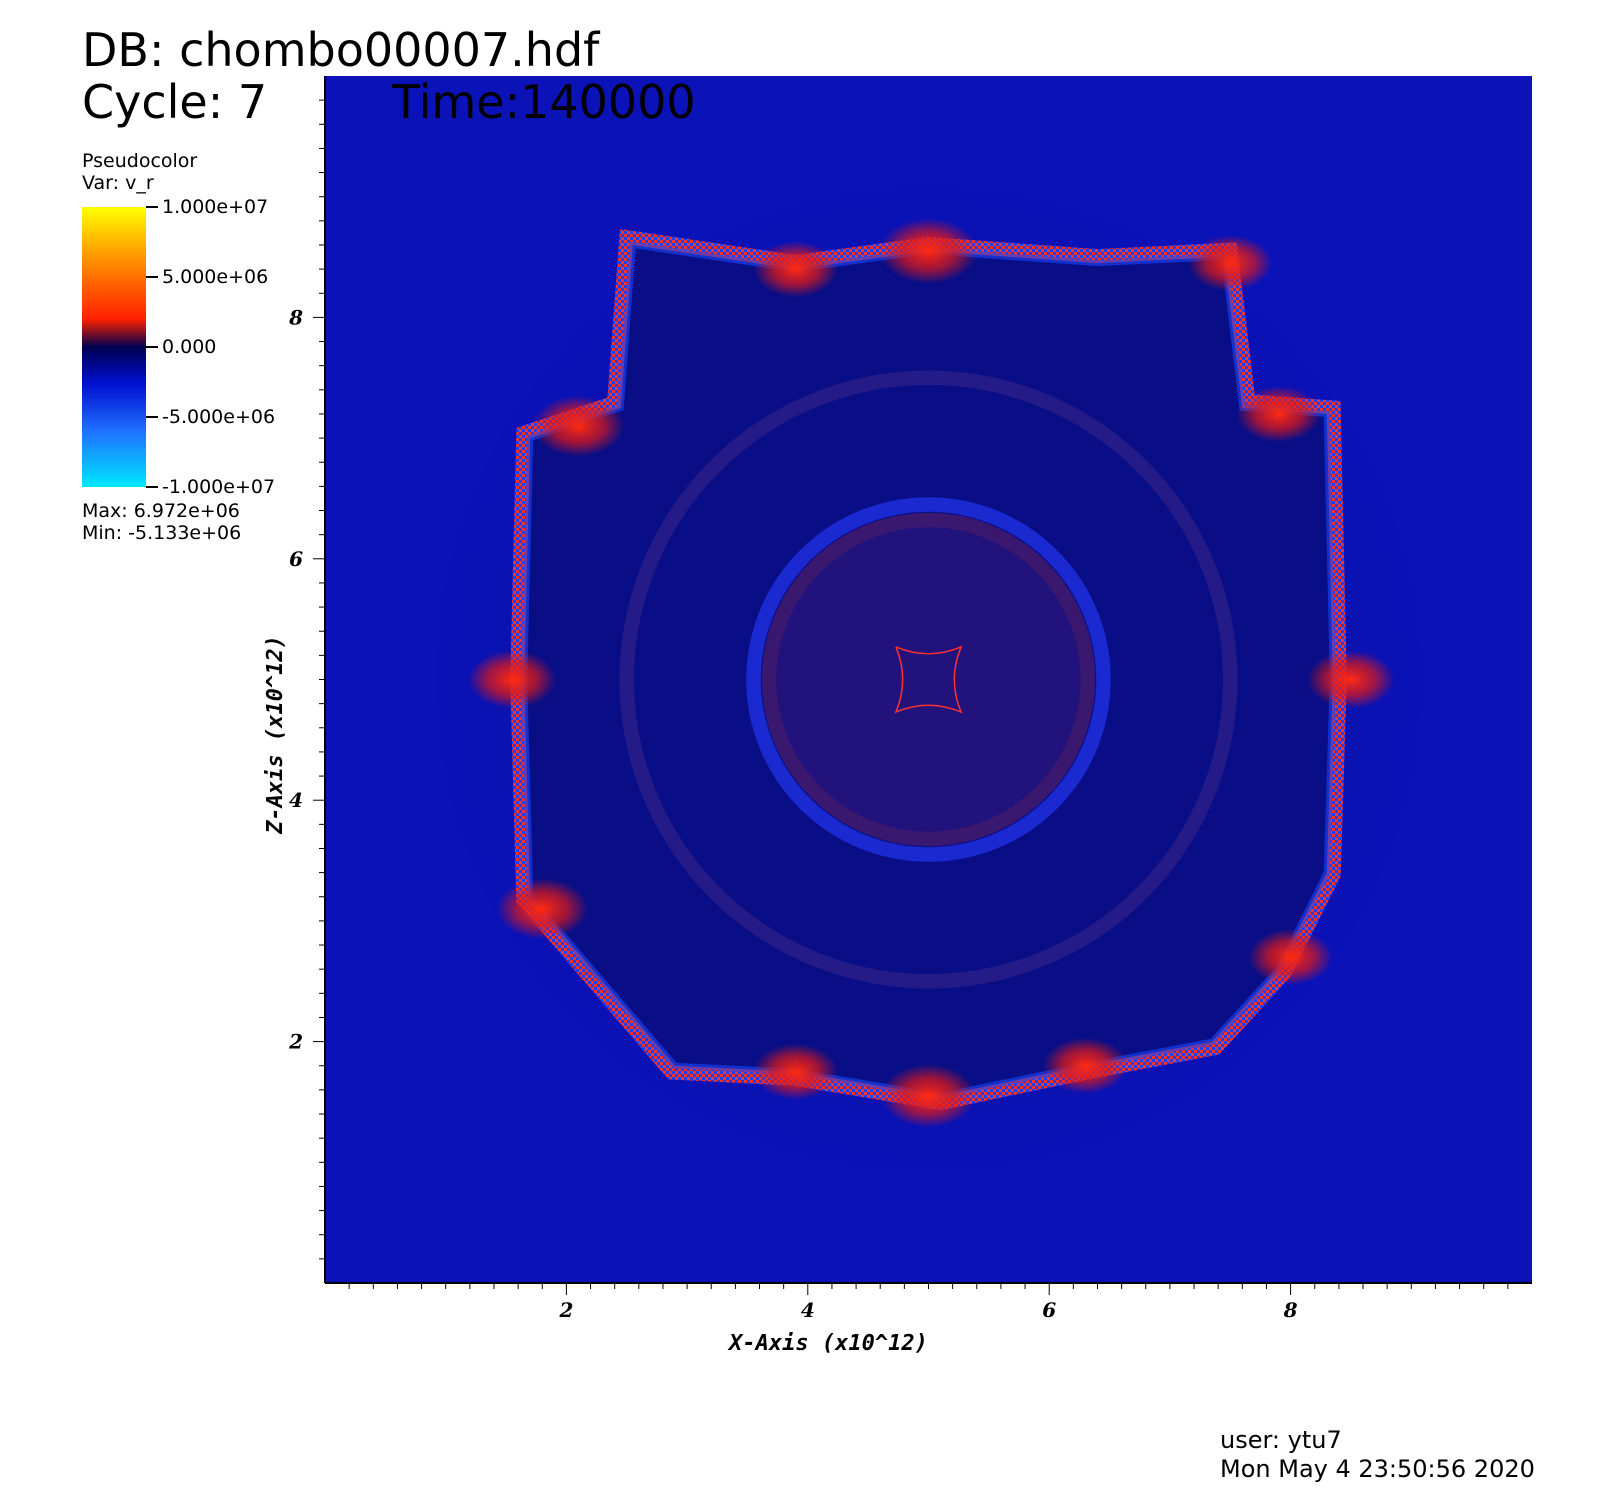  I want to click on x-tick-label: 2, so click(565, 1310).